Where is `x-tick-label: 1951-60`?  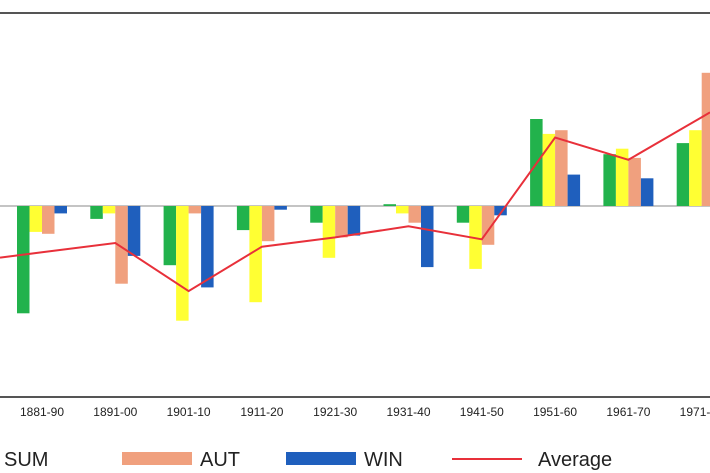
x-tick-label: 1951-60 is located at coordinates (555, 412).